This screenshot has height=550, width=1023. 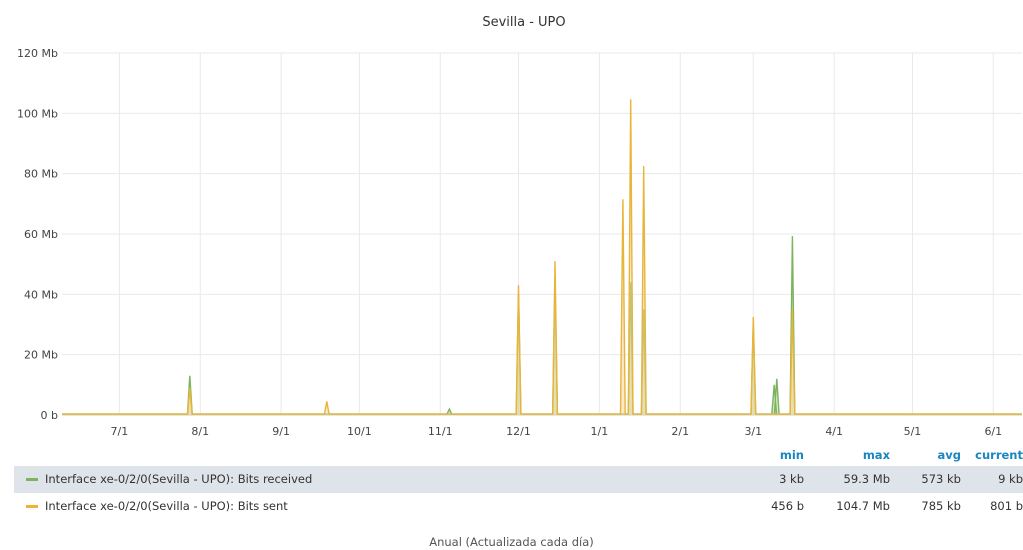 I want to click on chart-footer: Anual (Actualizada cada día), so click(x=511, y=542).